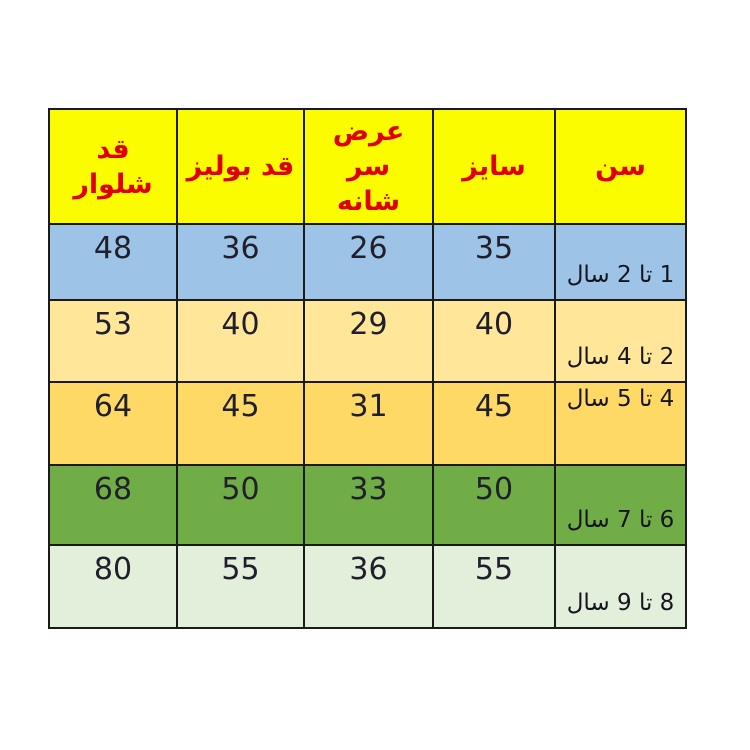  I want to click on age-cell: 2 تا 4 سال, so click(620, 341).